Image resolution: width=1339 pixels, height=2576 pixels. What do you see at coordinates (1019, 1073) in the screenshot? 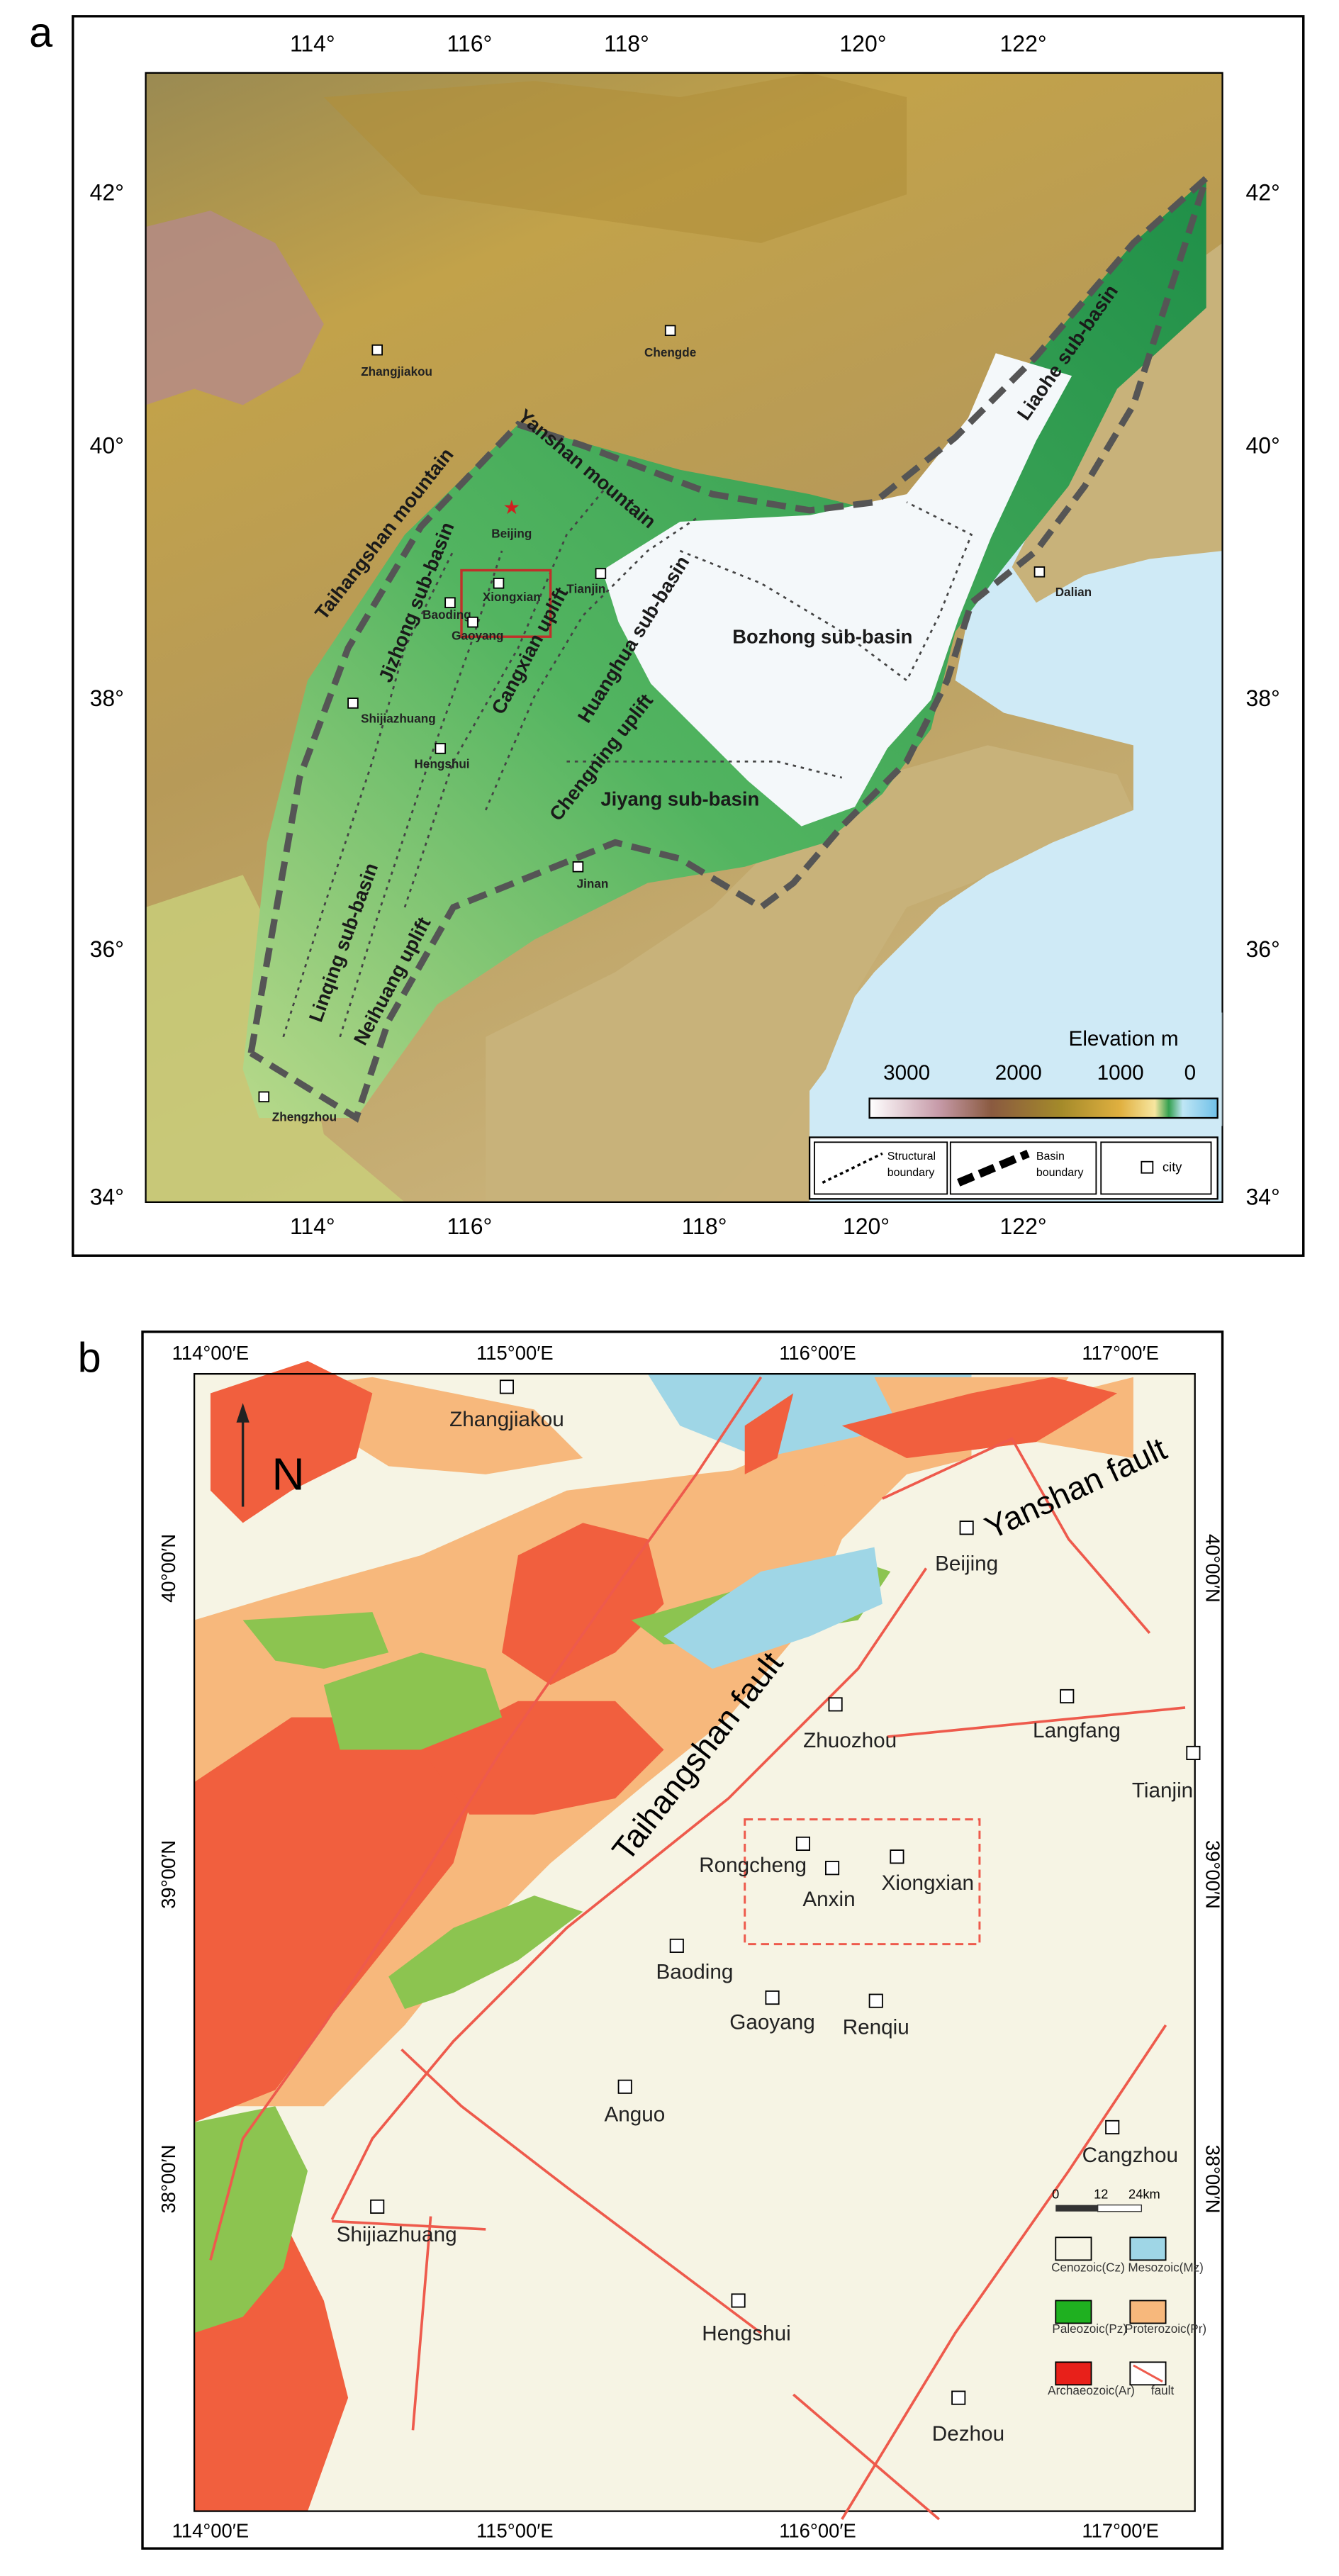
I see `elevation-tick-label: 2000` at bounding box center [1019, 1073].